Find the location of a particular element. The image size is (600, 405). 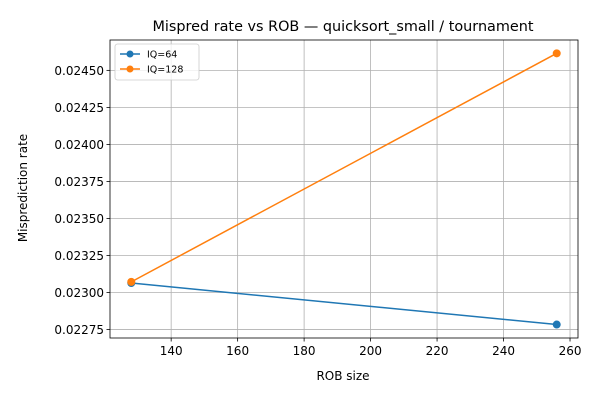

y-tick-label: 0.02325 is located at coordinates (79, 256).